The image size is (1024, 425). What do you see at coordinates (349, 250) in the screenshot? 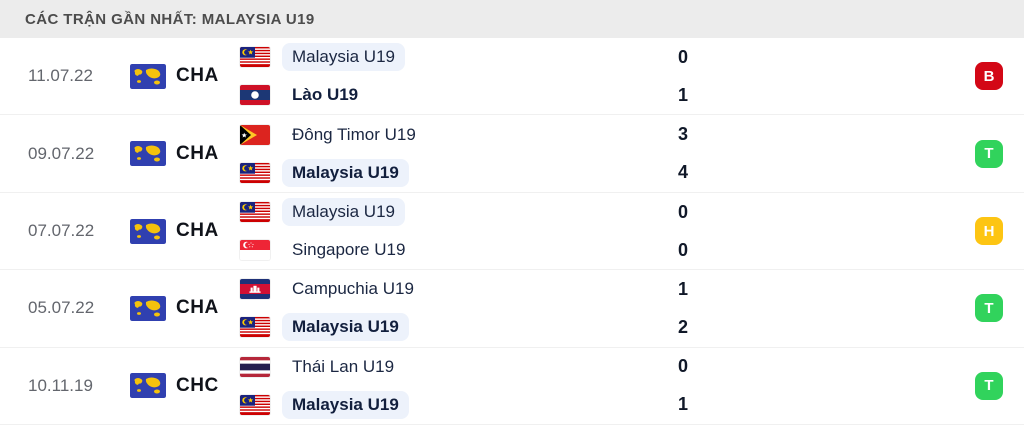
I see `away-team-name: Singapore U19` at bounding box center [349, 250].